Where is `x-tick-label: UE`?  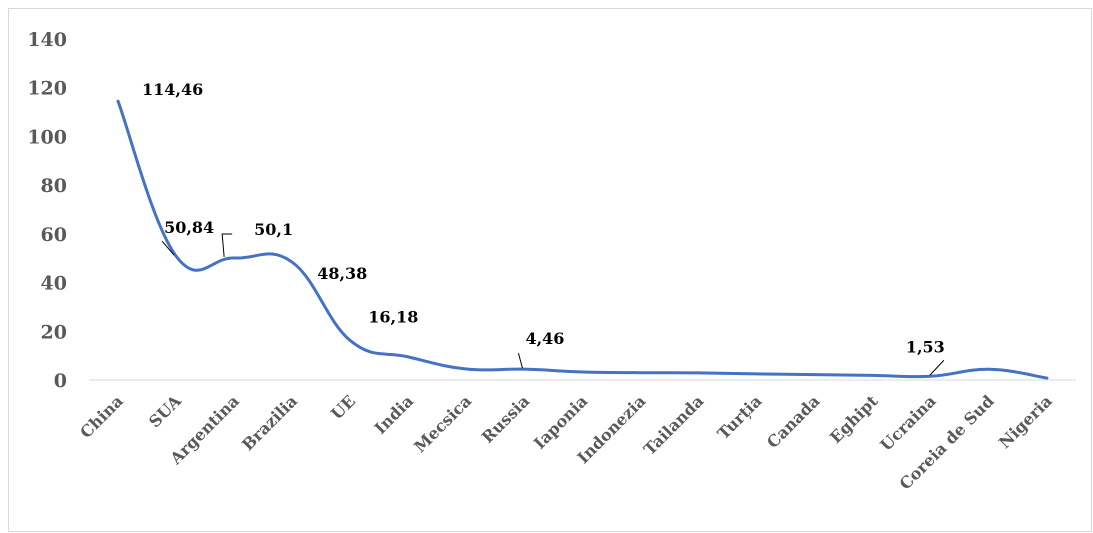
x-tick-label: UE is located at coordinates (343, 407).